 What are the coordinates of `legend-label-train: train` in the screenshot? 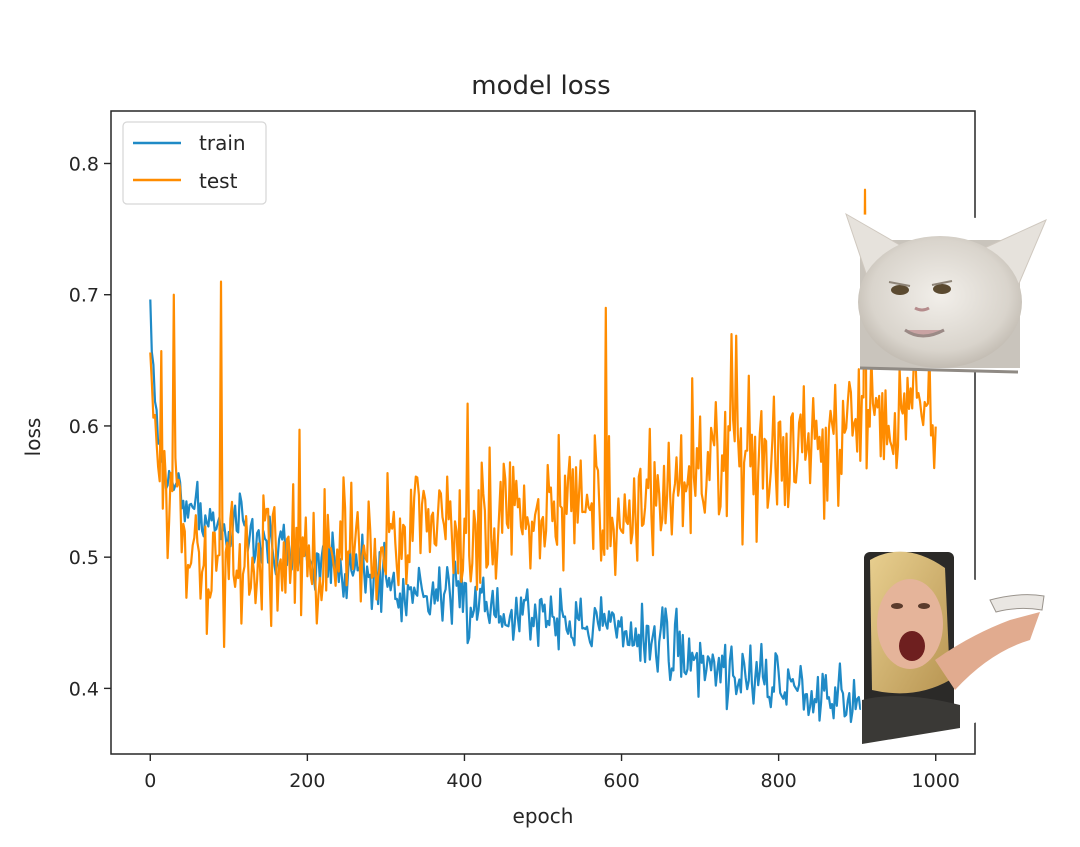 It's located at (222, 143).